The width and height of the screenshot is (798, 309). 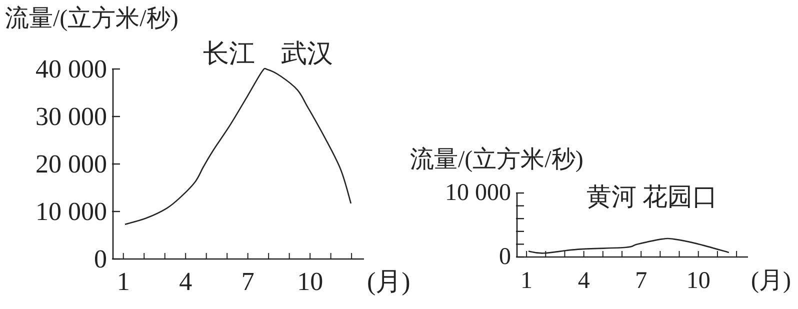 What do you see at coordinates (652, 197) in the screenshot?
I see `chart-title: 黄河 花园口` at bounding box center [652, 197].